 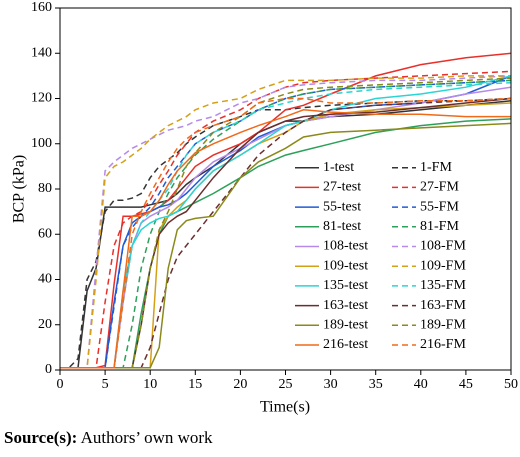 What do you see at coordinates (443, 246) in the screenshot?
I see `legend-label: 108-FM` at bounding box center [443, 246].